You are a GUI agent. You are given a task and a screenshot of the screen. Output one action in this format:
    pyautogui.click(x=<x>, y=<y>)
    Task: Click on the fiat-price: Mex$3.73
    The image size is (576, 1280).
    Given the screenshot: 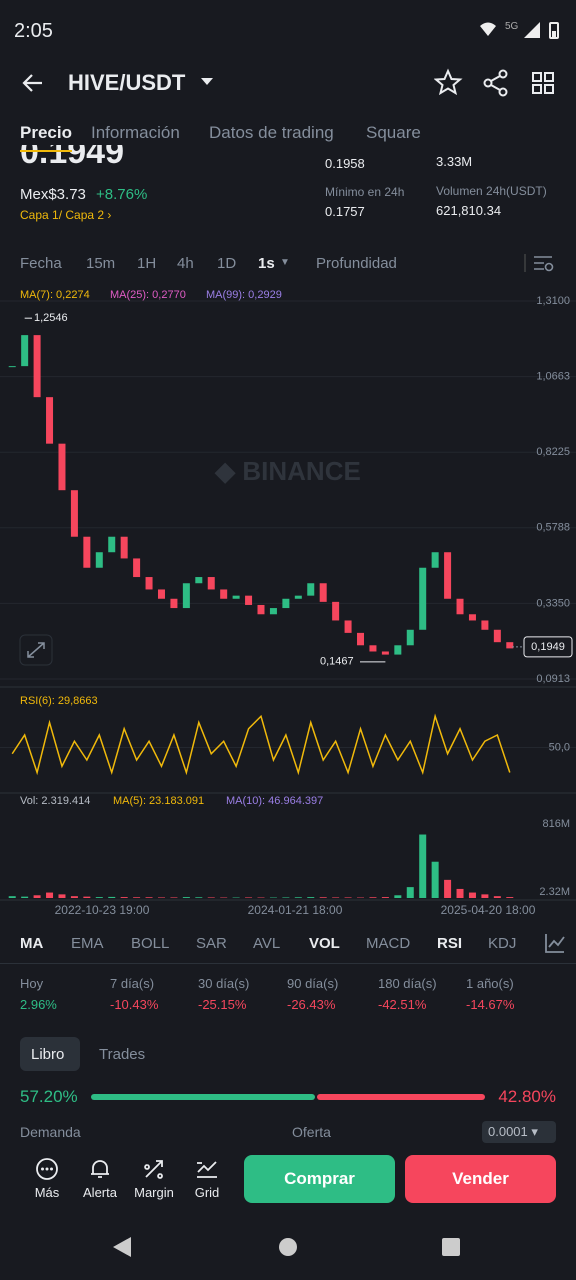 What is the action you would take?
    pyautogui.click(x=53, y=194)
    